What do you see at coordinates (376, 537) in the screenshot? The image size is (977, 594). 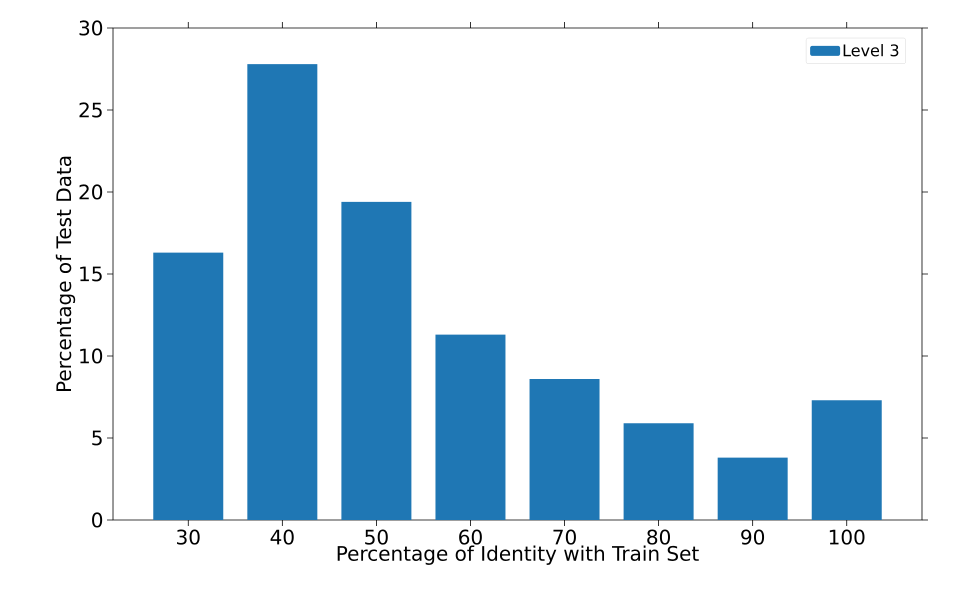 I see `x-tick-label: 50` at bounding box center [376, 537].